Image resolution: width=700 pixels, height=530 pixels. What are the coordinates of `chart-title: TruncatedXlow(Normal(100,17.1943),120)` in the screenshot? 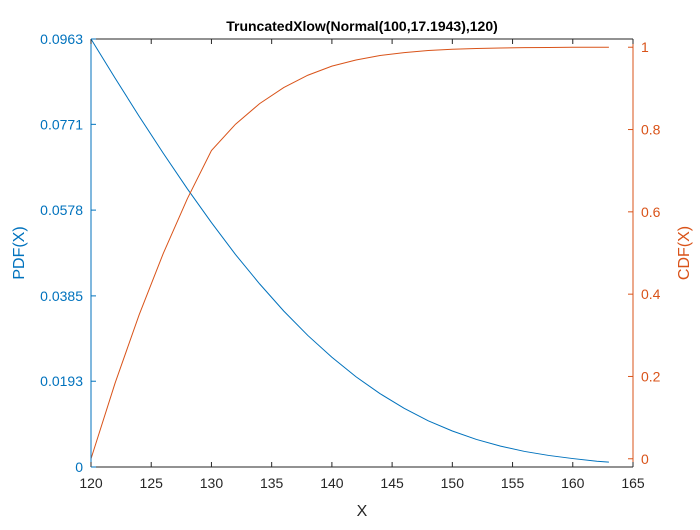 It's located at (362, 26).